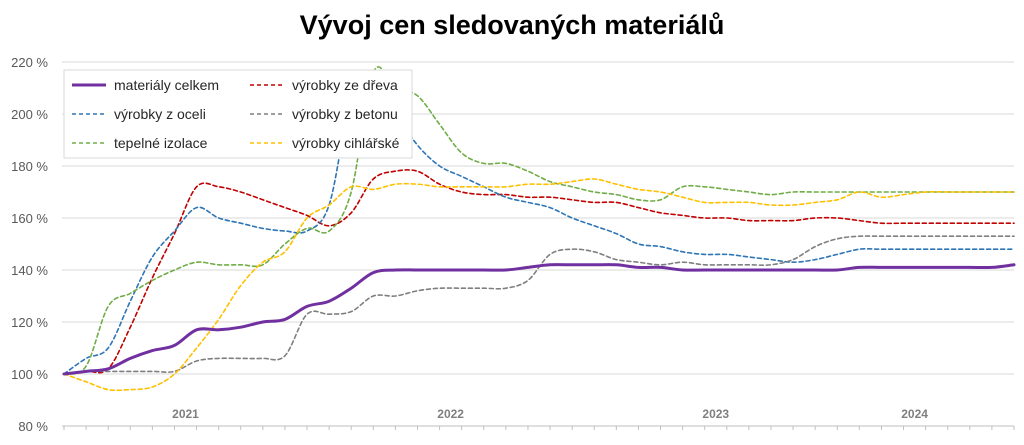  Describe the element at coordinates (161, 143) in the screenshot. I see `legend-label: tepelné izolace` at that location.